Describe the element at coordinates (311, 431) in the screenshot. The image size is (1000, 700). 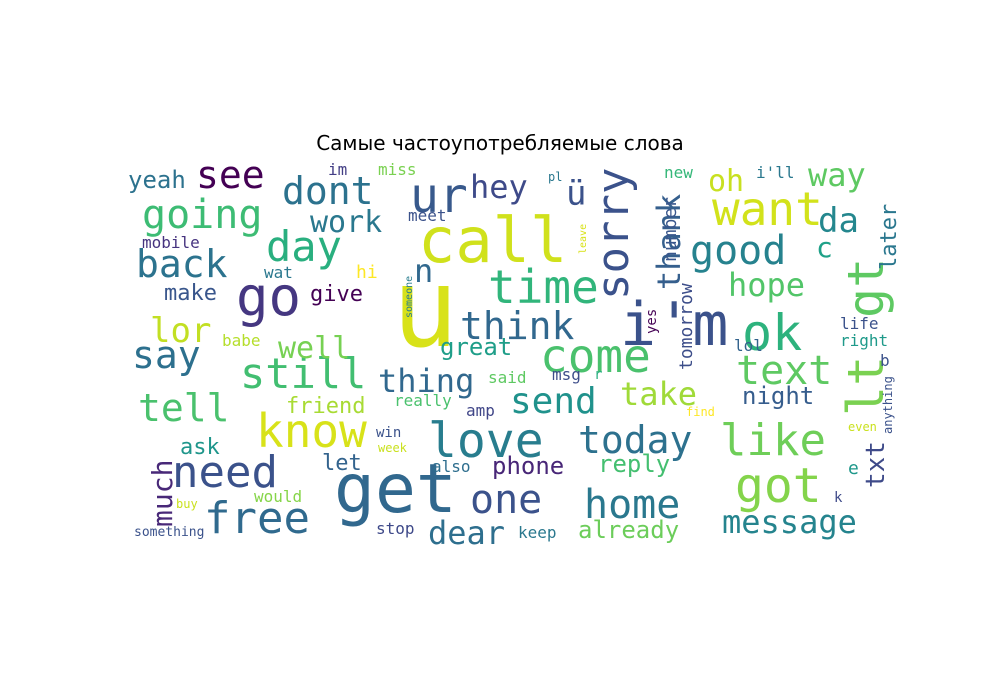
I see `cloud-word-know: know` at that location.